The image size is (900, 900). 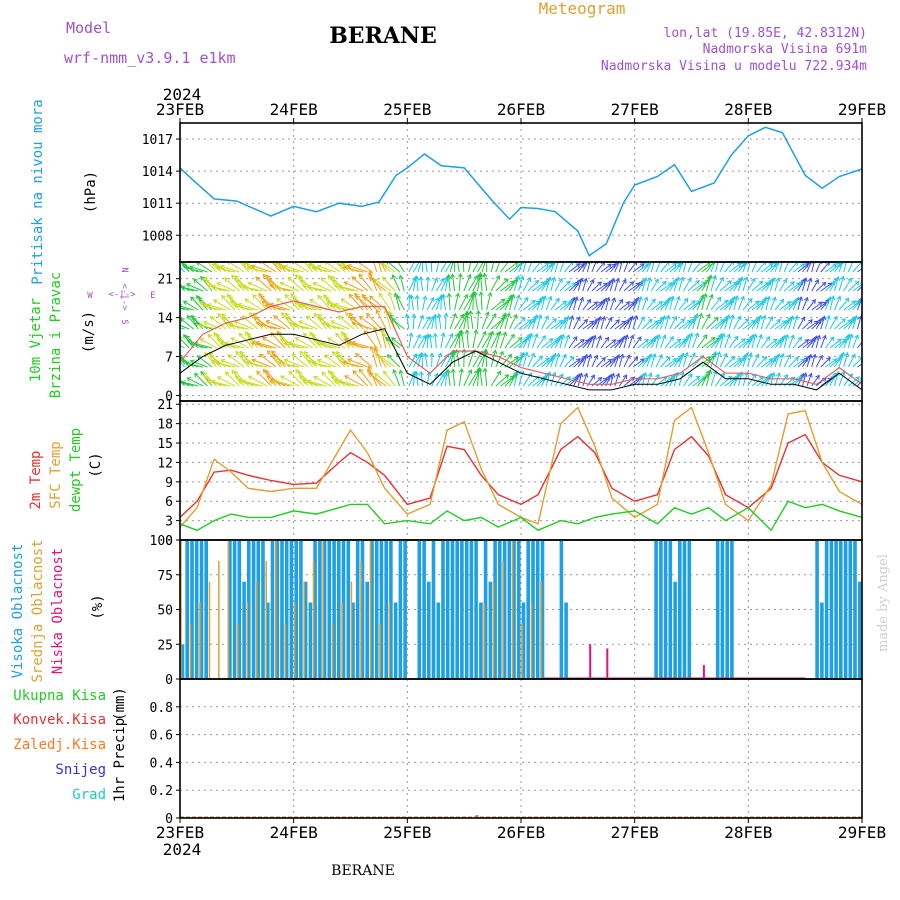 What do you see at coordinates (89, 795) in the screenshot?
I see `precip-legend-item: Grad` at bounding box center [89, 795].